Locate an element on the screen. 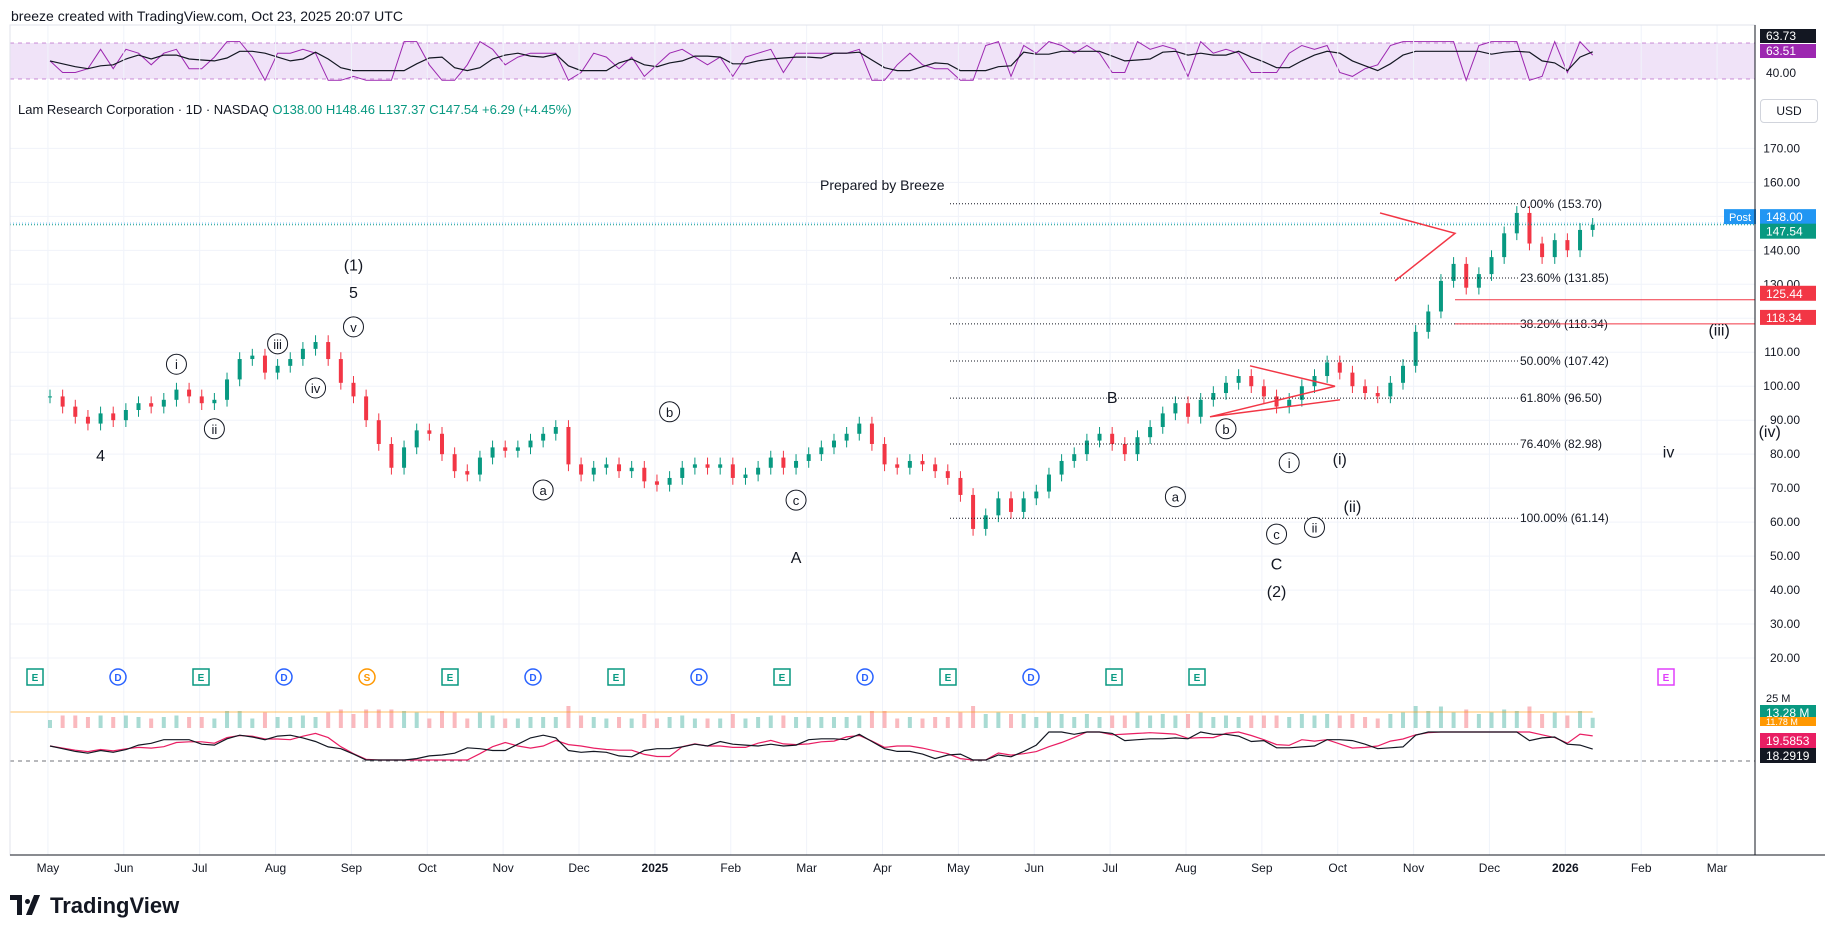 This screenshot has height=939, width=1835. rsi-average-line is located at coordinates (821, 61).